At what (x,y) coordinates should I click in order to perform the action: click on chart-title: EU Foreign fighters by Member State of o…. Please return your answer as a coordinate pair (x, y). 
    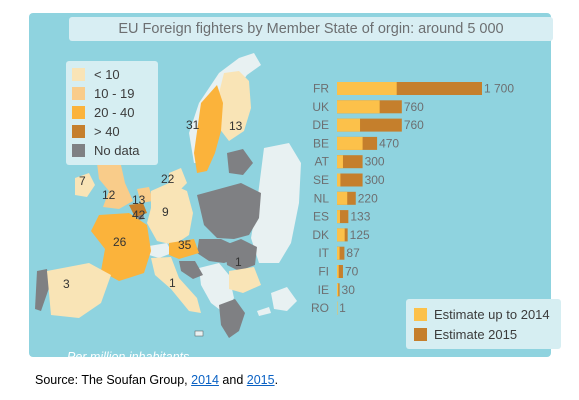
    Looking at the image, I should click on (311, 29).